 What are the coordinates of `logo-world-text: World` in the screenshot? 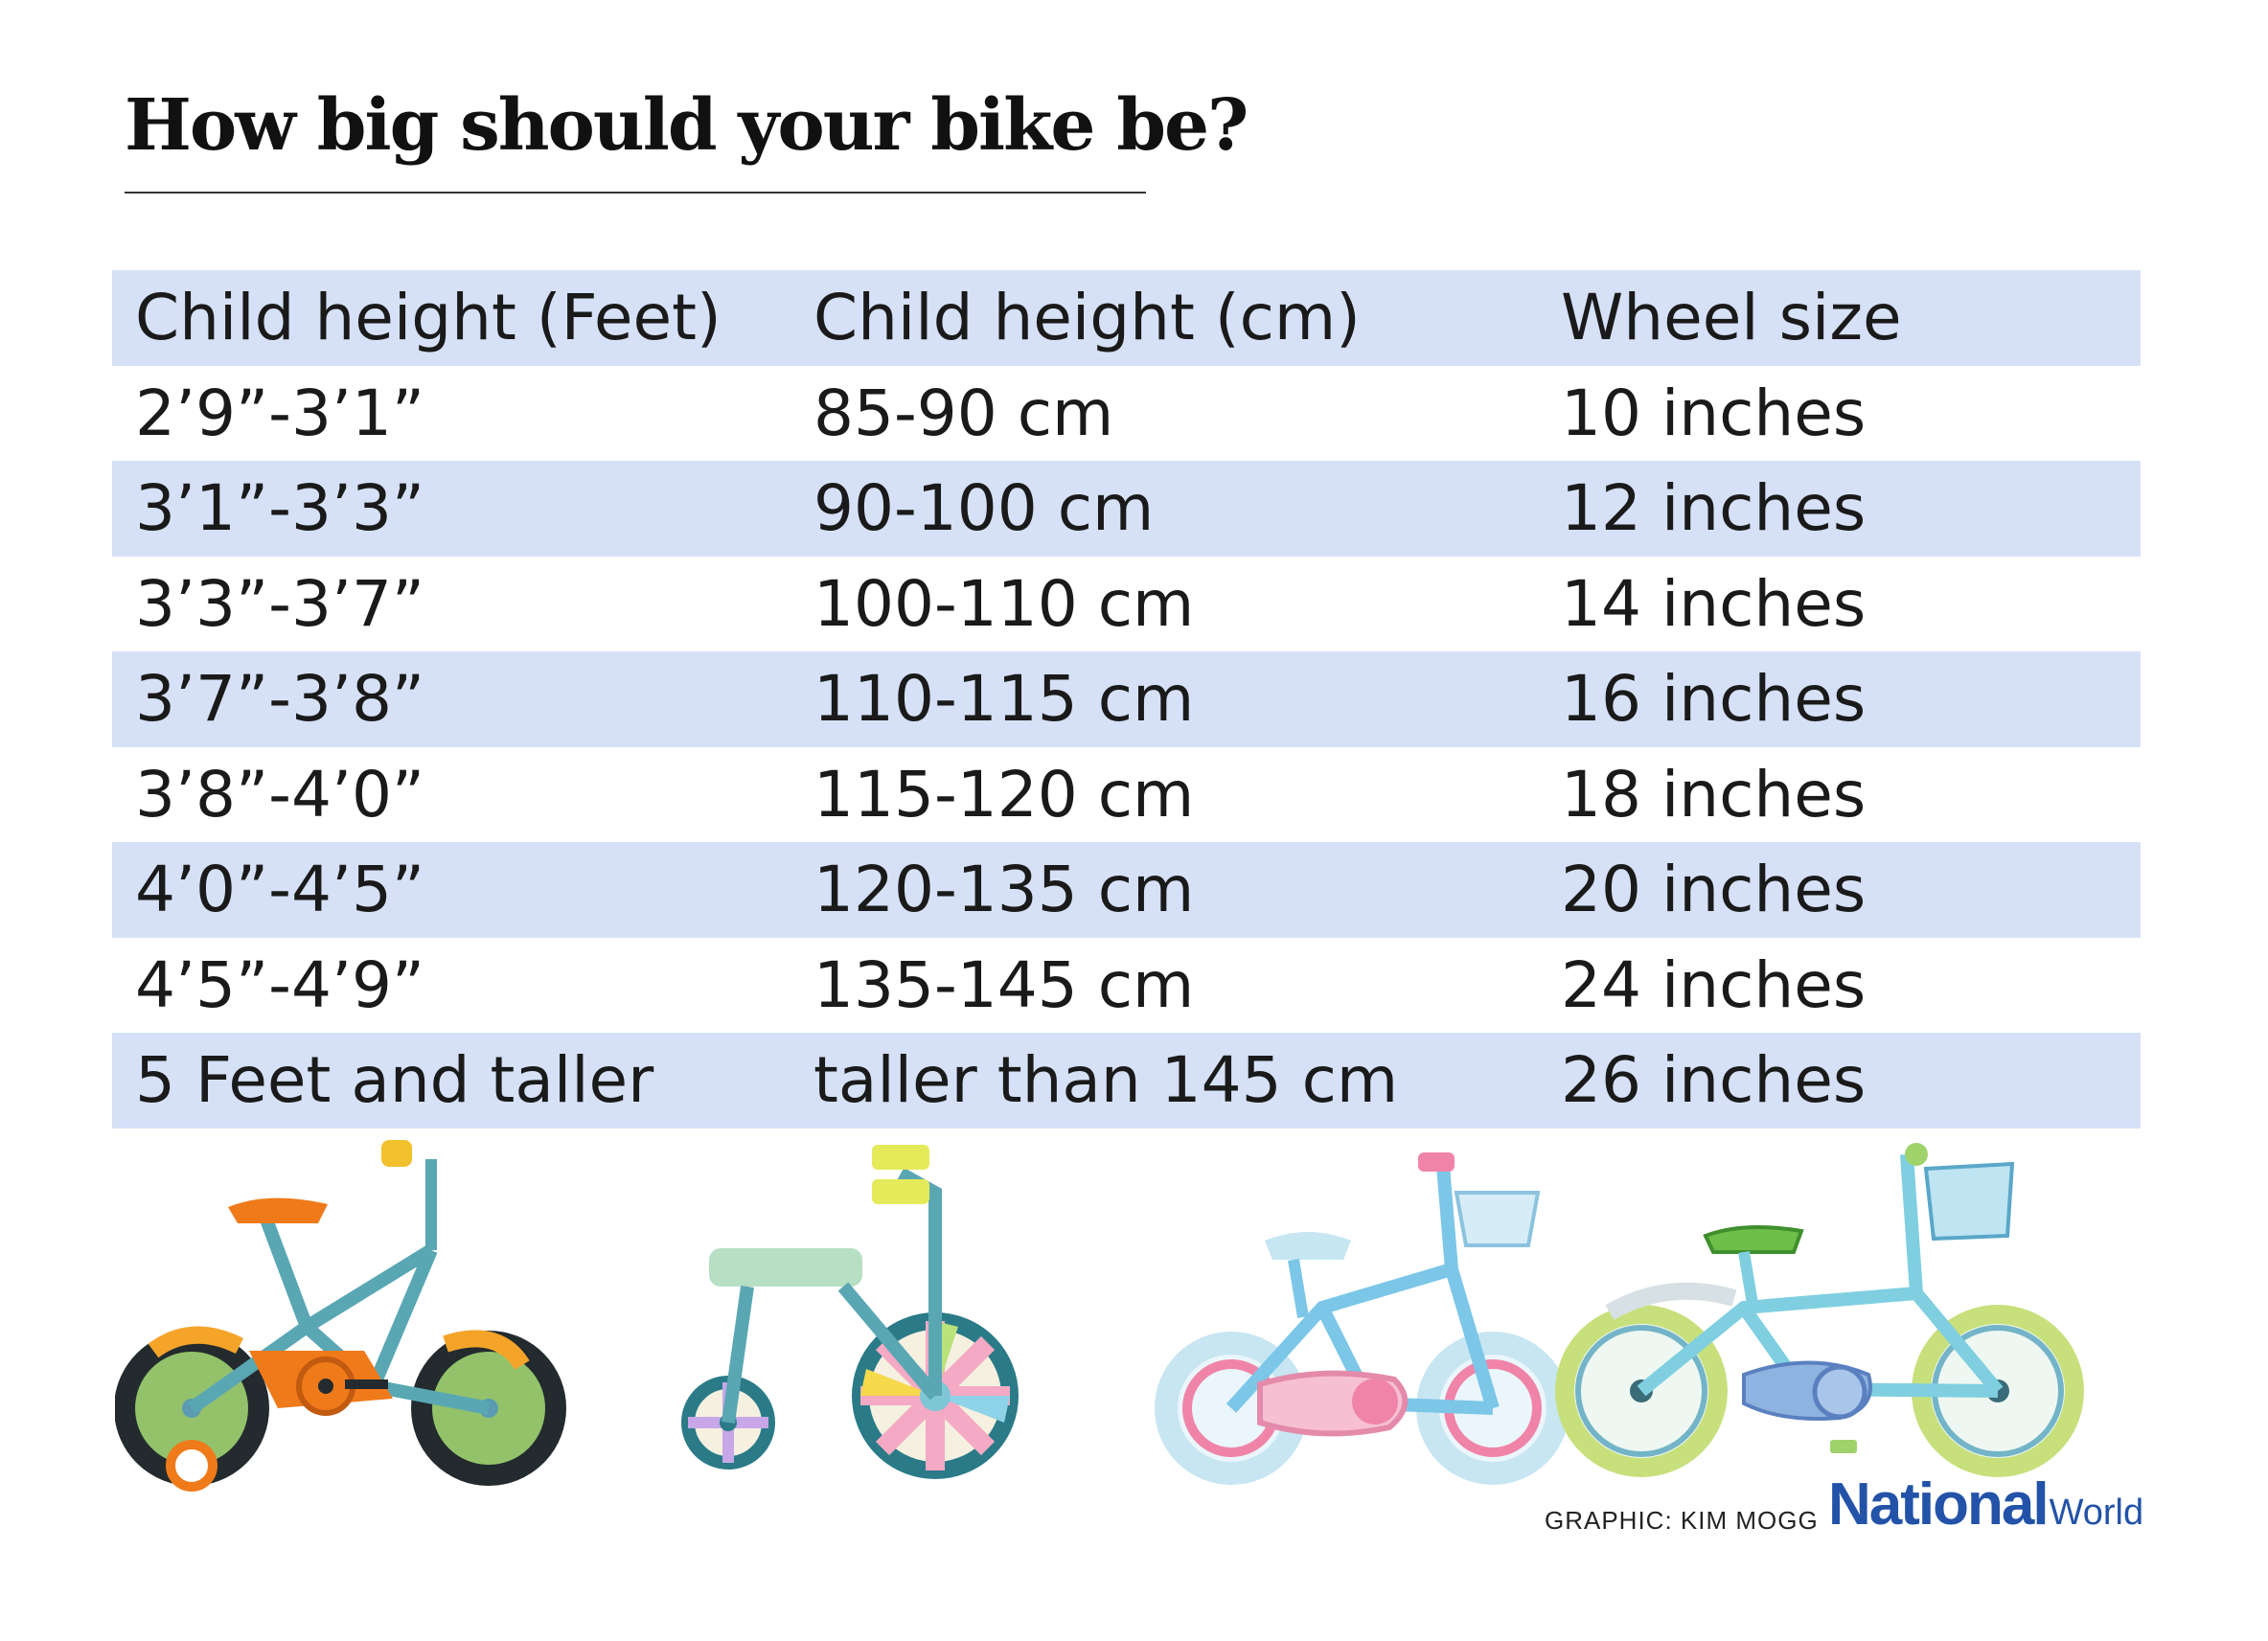 It's located at (2096, 1513).